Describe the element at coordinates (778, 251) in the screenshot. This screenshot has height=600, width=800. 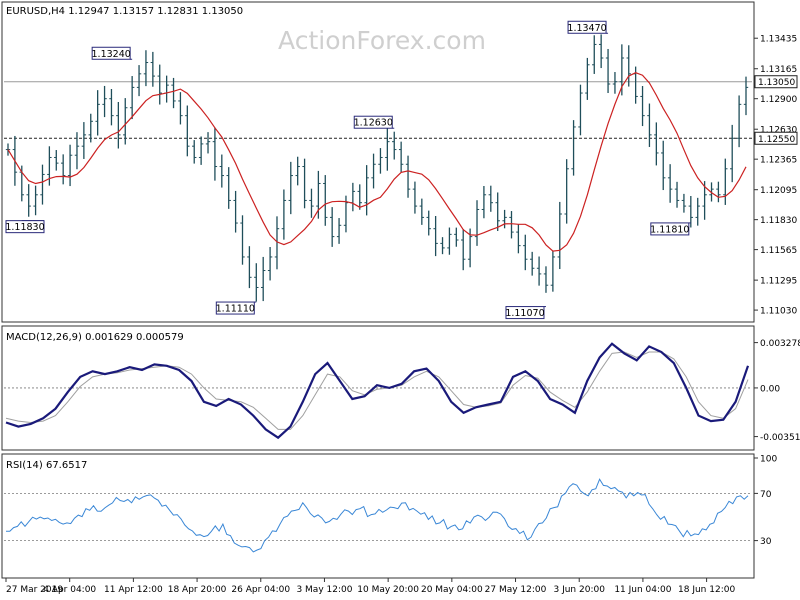
I see `price-ytick-label: 1.11565` at that location.